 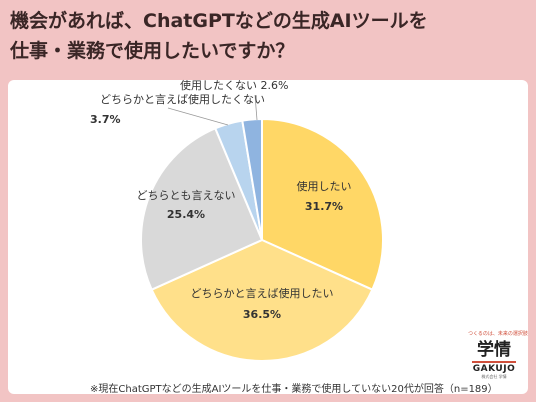 I want to click on logo-name: GAKUJO, so click(x=494, y=369).